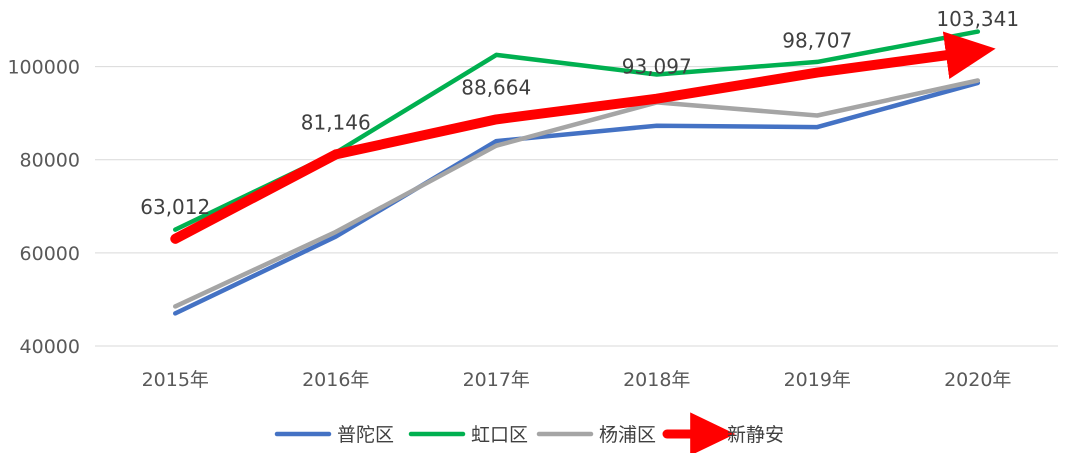 This screenshot has height=457, width=1080. I want to click on legend-label: 杨浦区, so click(627, 435).